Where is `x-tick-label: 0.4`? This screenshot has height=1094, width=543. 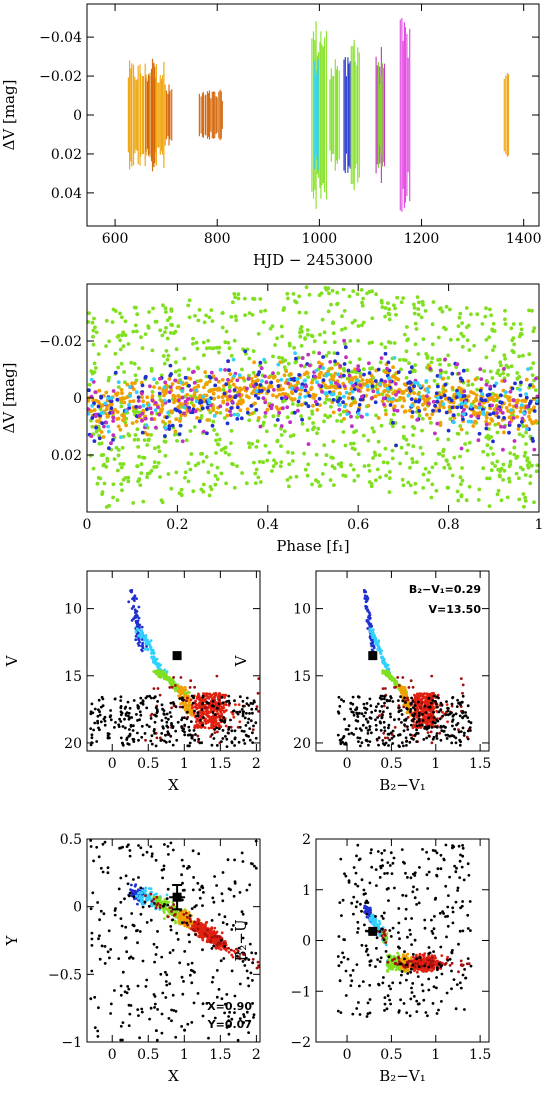
x-tick-label: 0.4 is located at coordinates (268, 525).